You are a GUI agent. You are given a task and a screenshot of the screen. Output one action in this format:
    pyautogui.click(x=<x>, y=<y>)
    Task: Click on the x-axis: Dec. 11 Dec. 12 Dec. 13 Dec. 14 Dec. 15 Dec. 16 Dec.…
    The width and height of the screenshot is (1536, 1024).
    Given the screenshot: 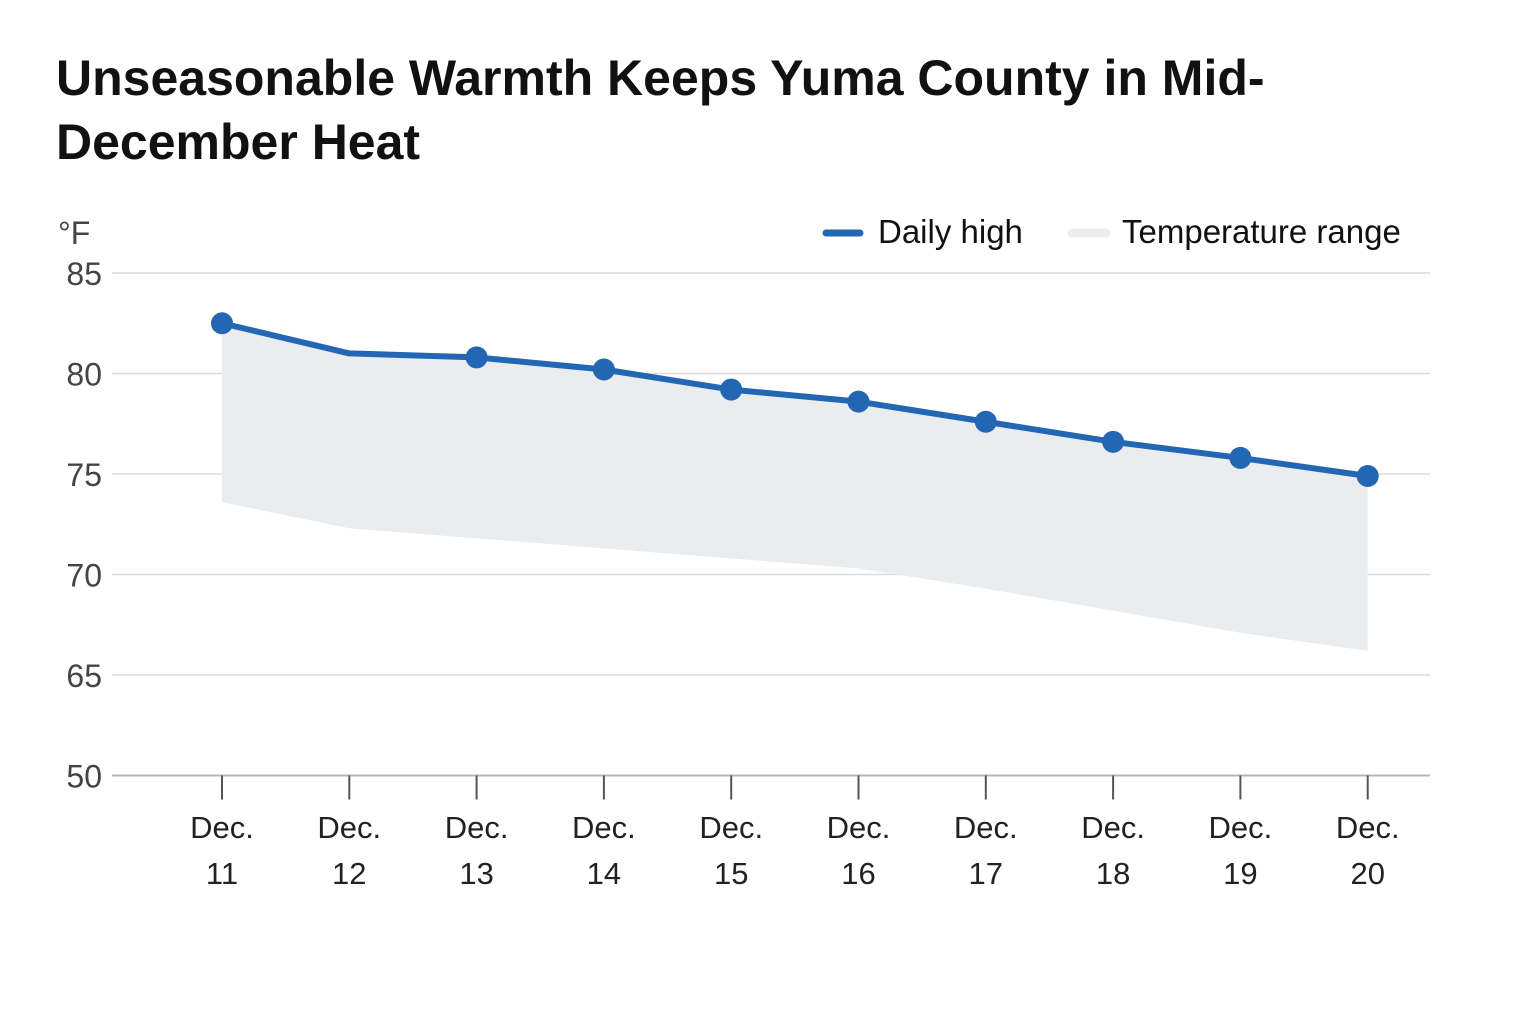 What is the action you would take?
    pyautogui.click(x=795, y=833)
    